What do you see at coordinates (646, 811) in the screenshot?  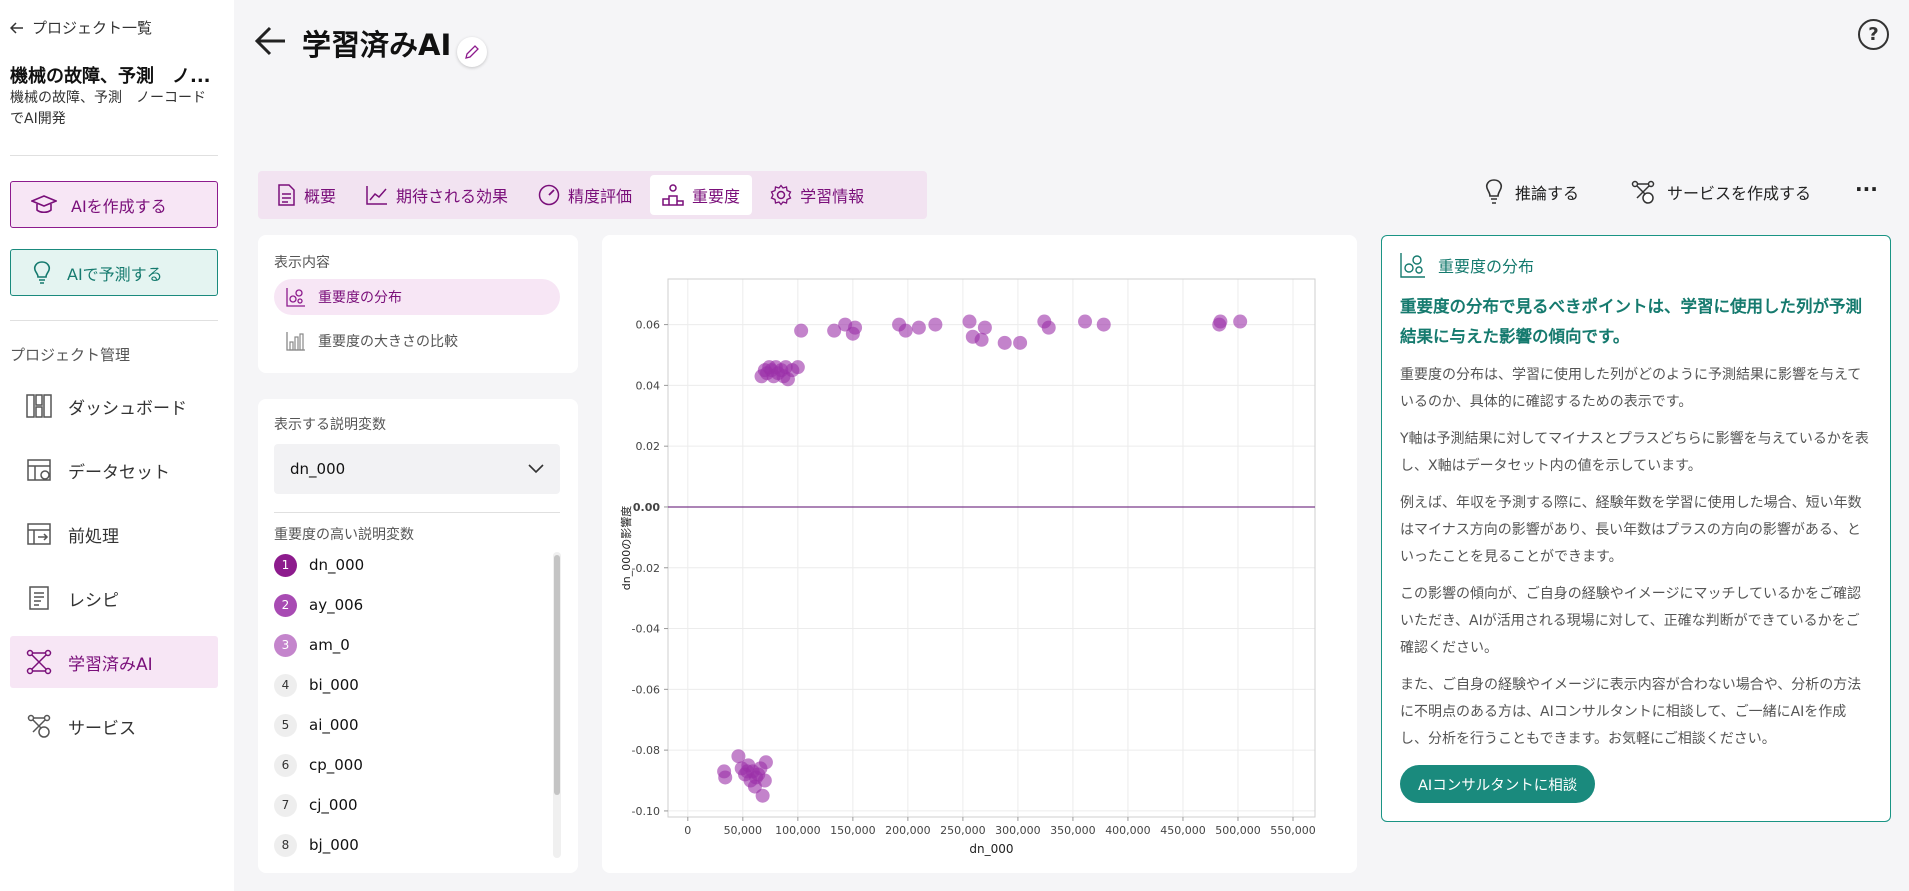 I see `y-tick-label: -0.10` at bounding box center [646, 811].